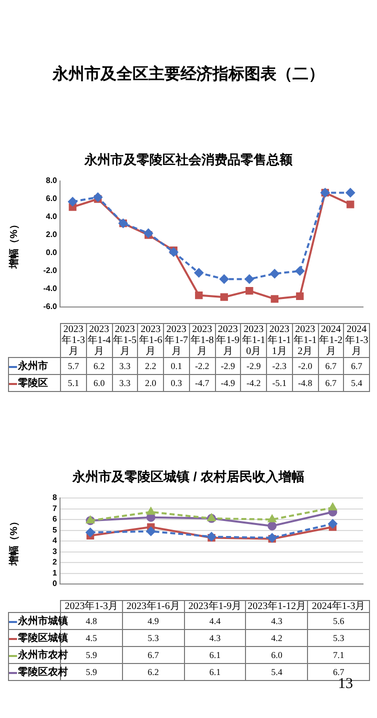  What do you see at coordinates (177, 366) in the screenshot?
I see `data-label: 0.1` at bounding box center [177, 366].